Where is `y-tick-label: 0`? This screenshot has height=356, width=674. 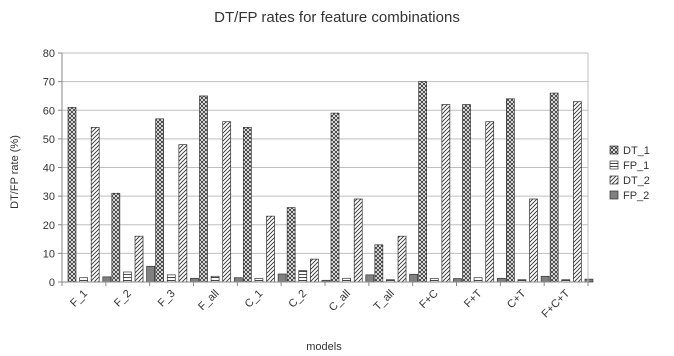
y-tick-label: 0 is located at coordinates (52, 283).